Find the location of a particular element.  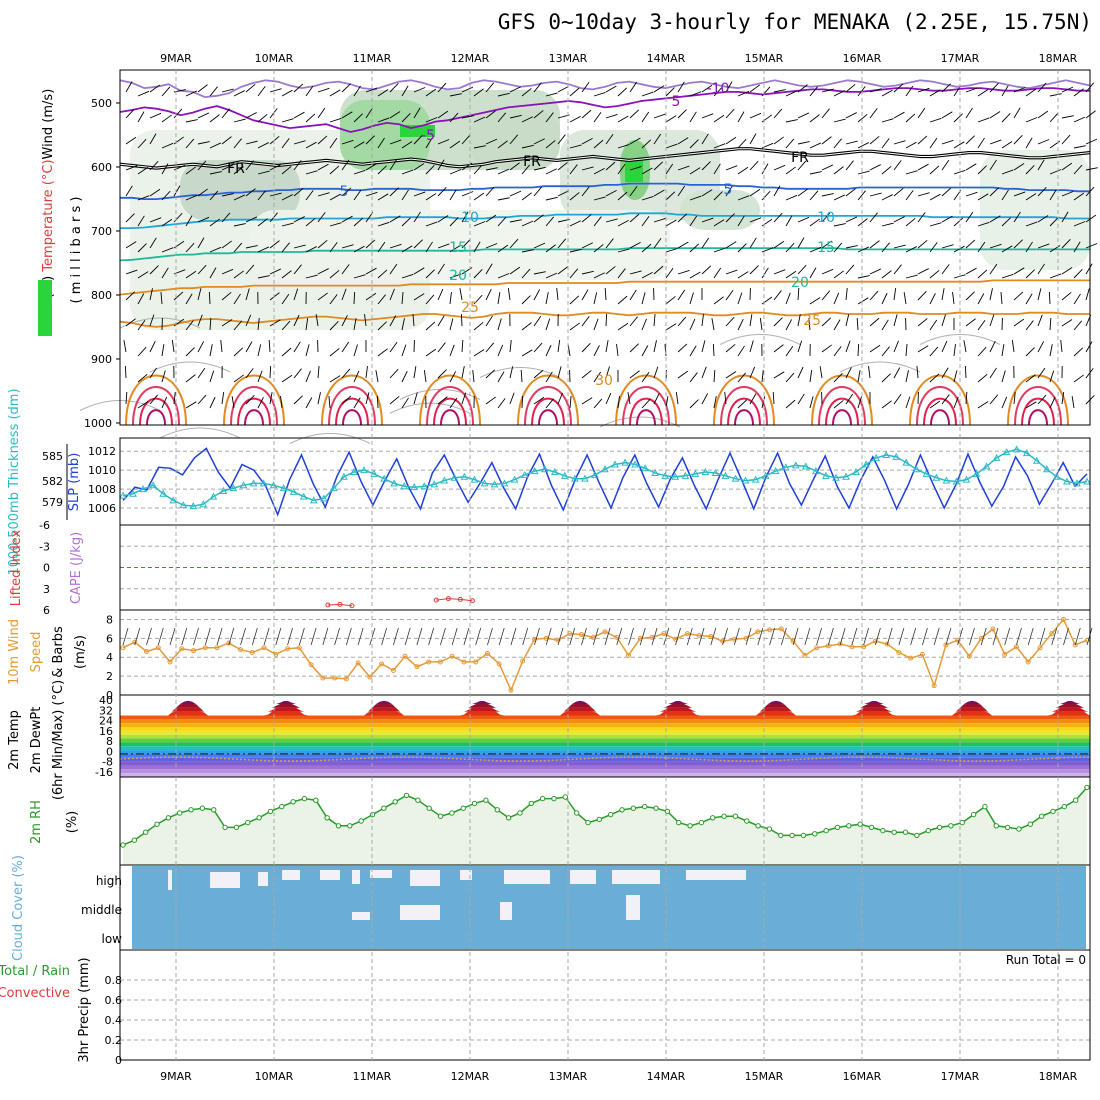

dewpoint-line is located at coordinates (605, 759).